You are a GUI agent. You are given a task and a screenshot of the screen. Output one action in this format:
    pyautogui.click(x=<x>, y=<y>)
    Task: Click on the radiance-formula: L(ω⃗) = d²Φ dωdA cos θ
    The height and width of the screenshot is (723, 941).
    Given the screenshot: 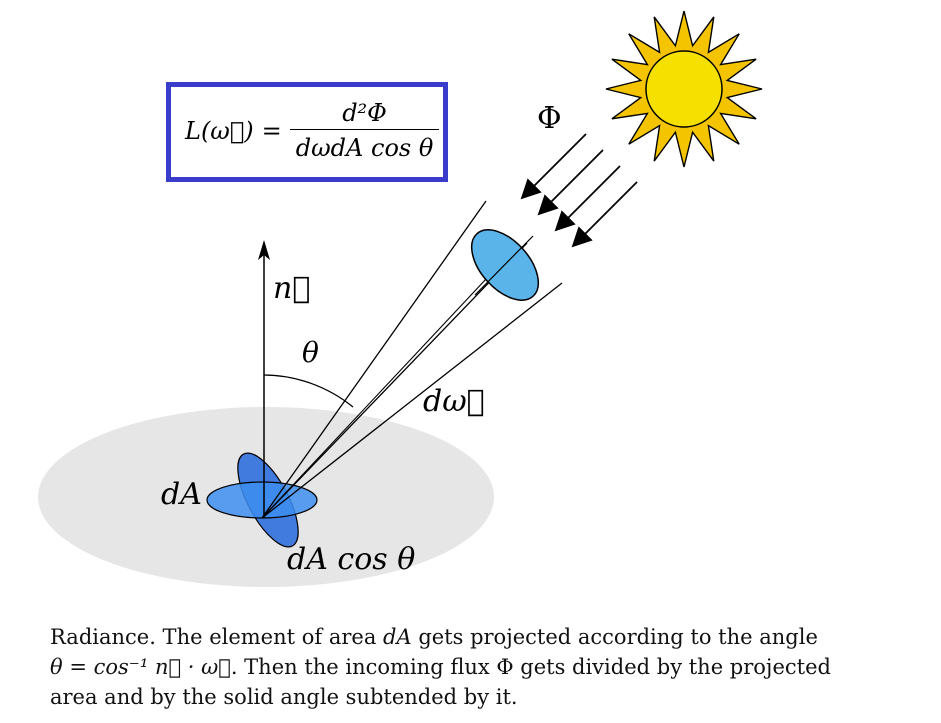 What is the action you would take?
    pyautogui.click(x=312, y=130)
    